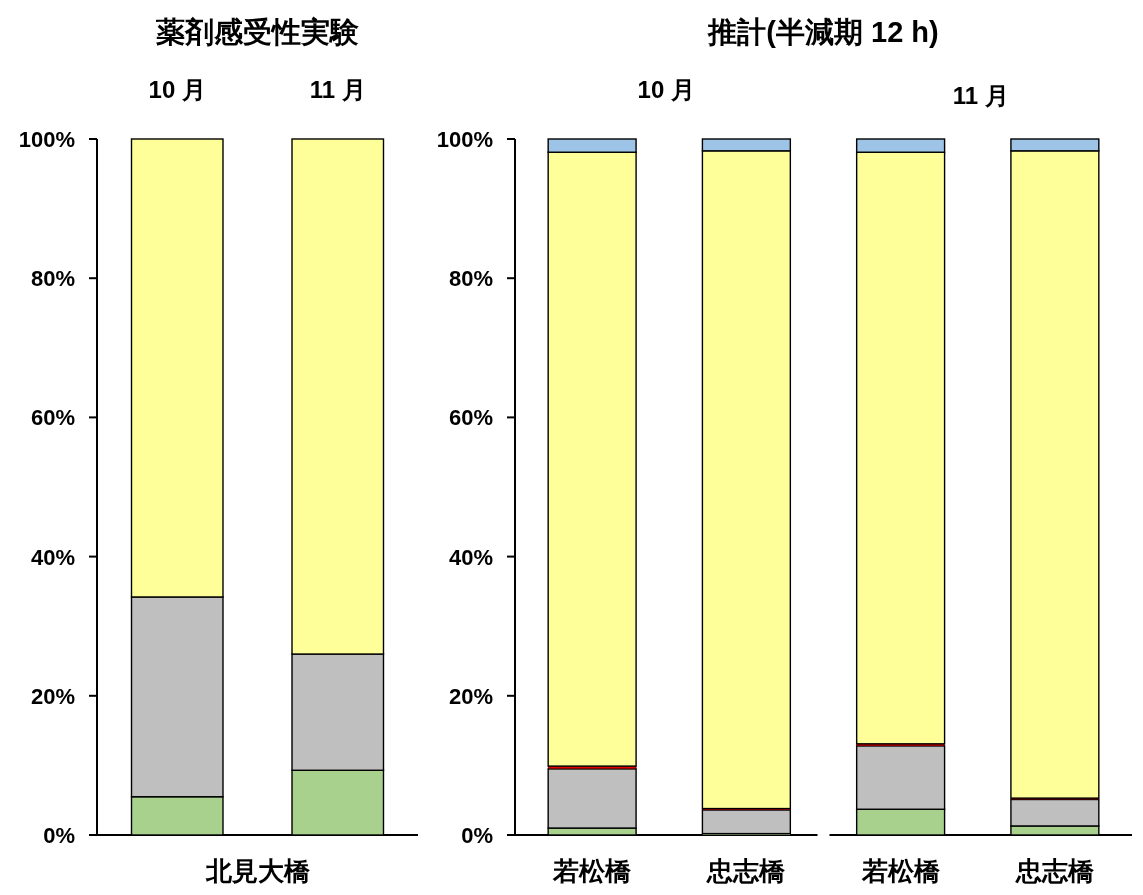 The image size is (1143, 895). I want to click on x-axis-title: 北見大橋, so click(257, 871).